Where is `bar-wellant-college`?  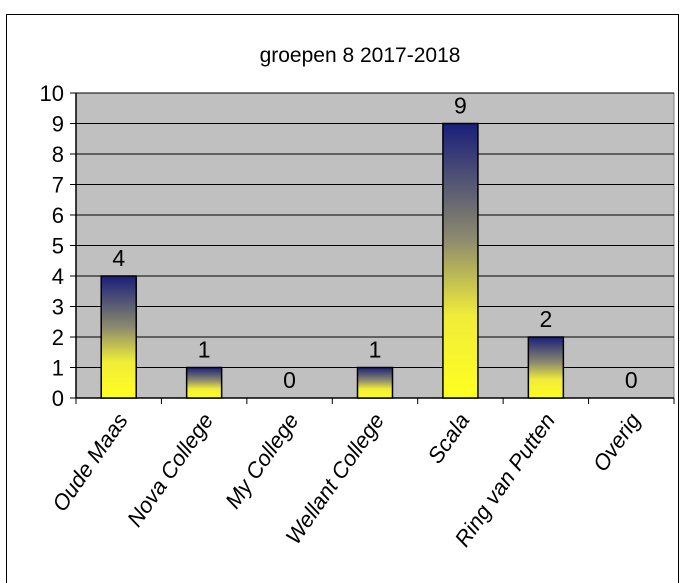 bar-wellant-college is located at coordinates (375, 382).